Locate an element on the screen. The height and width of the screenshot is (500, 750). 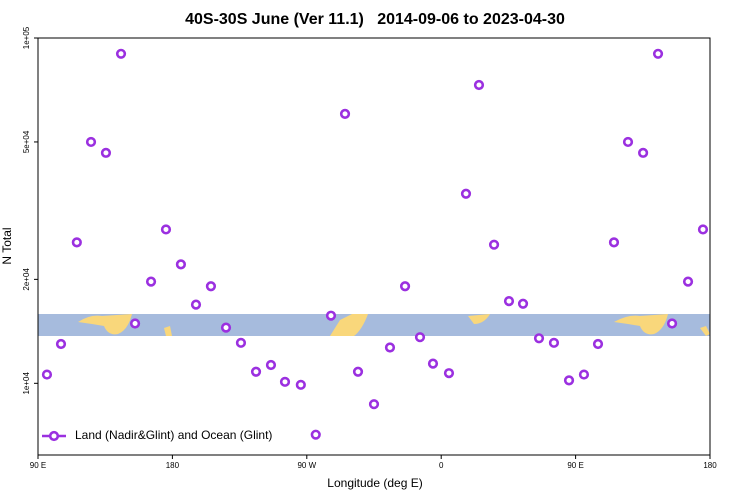
x-axis-label: Longitude (deg E) is located at coordinates (374, 483).